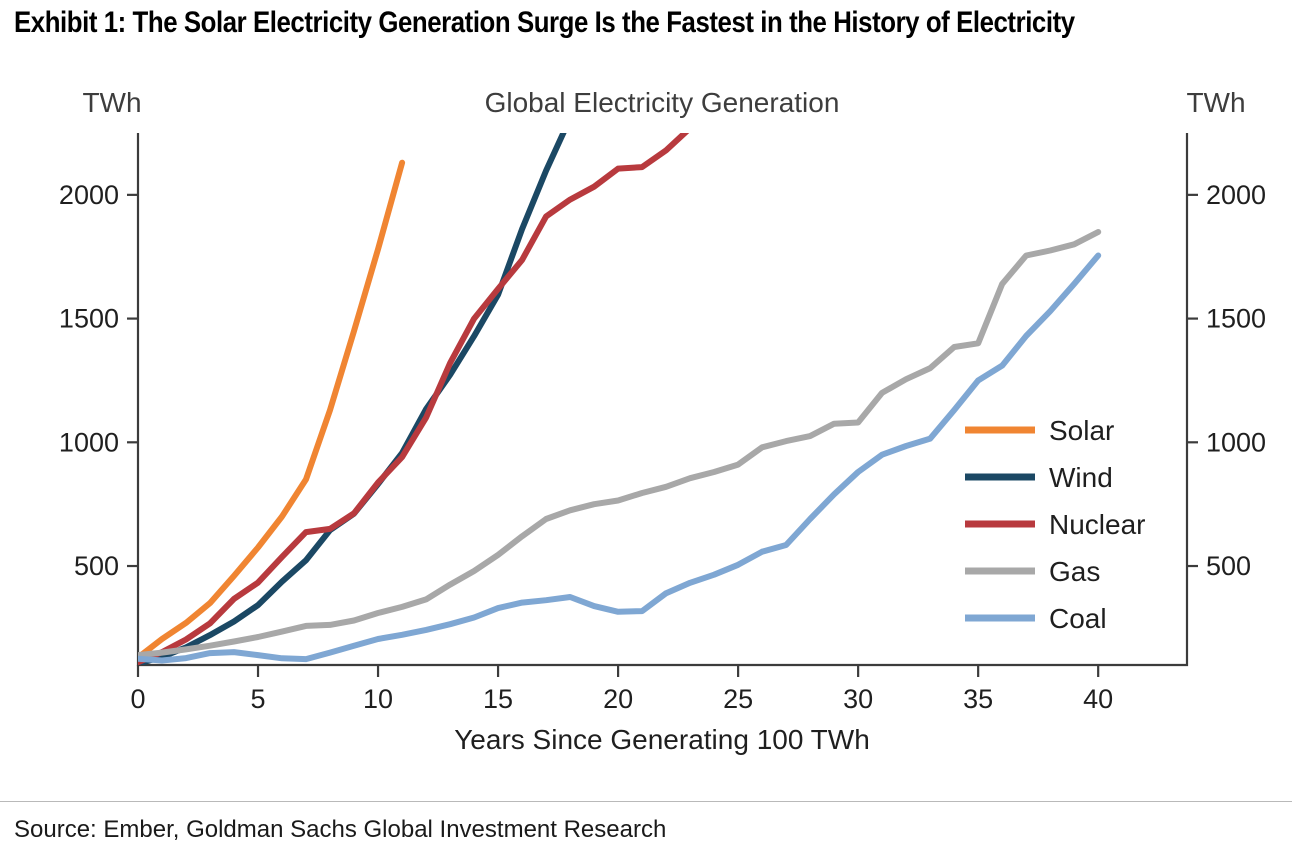 This screenshot has width=1292, height=862. Describe the element at coordinates (618, 699) in the screenshot. I see `x-tick-label: 20` at that location.